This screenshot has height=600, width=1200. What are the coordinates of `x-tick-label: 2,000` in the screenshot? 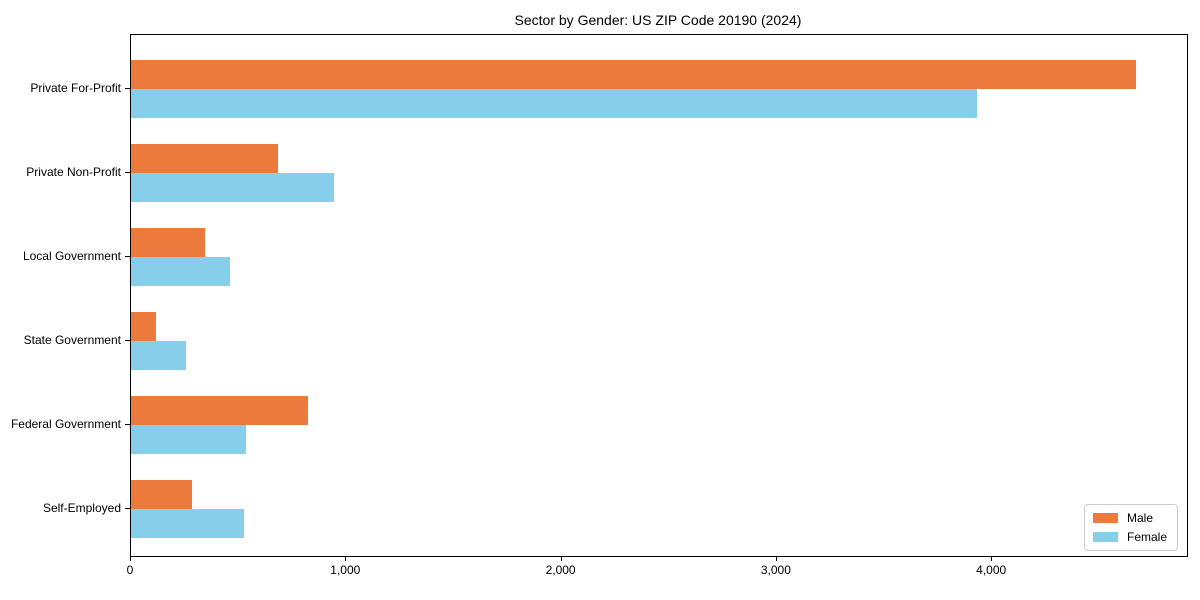 It's located at (560, 570).